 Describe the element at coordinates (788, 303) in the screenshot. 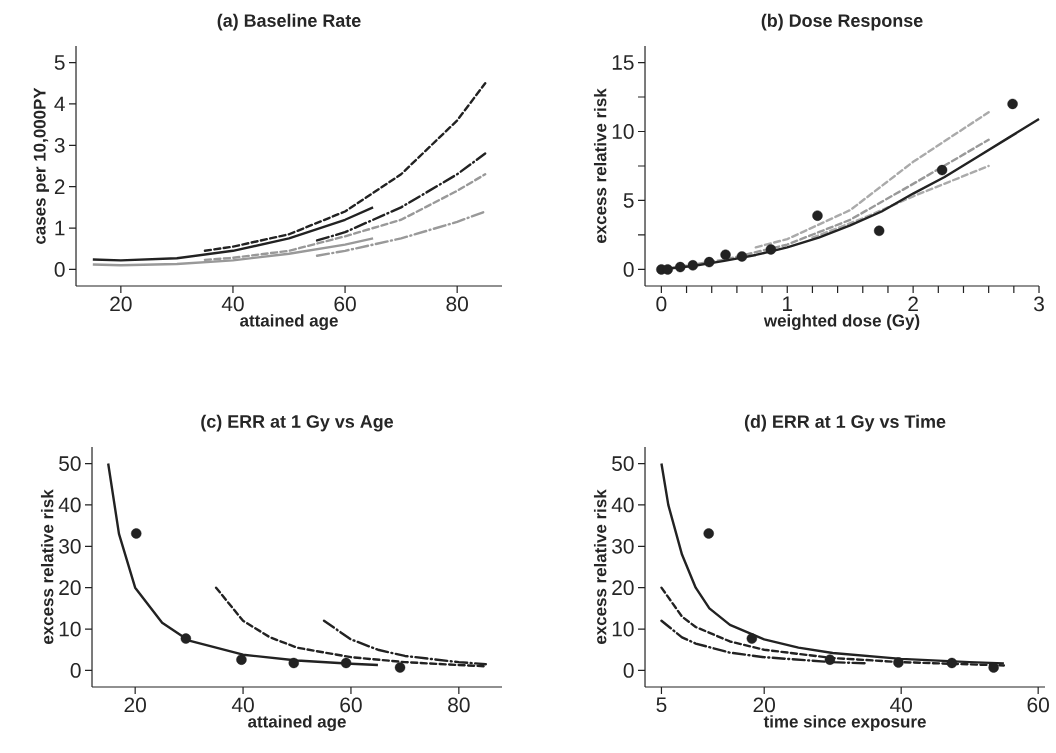

I see `x-tick-label: 1` at that location.